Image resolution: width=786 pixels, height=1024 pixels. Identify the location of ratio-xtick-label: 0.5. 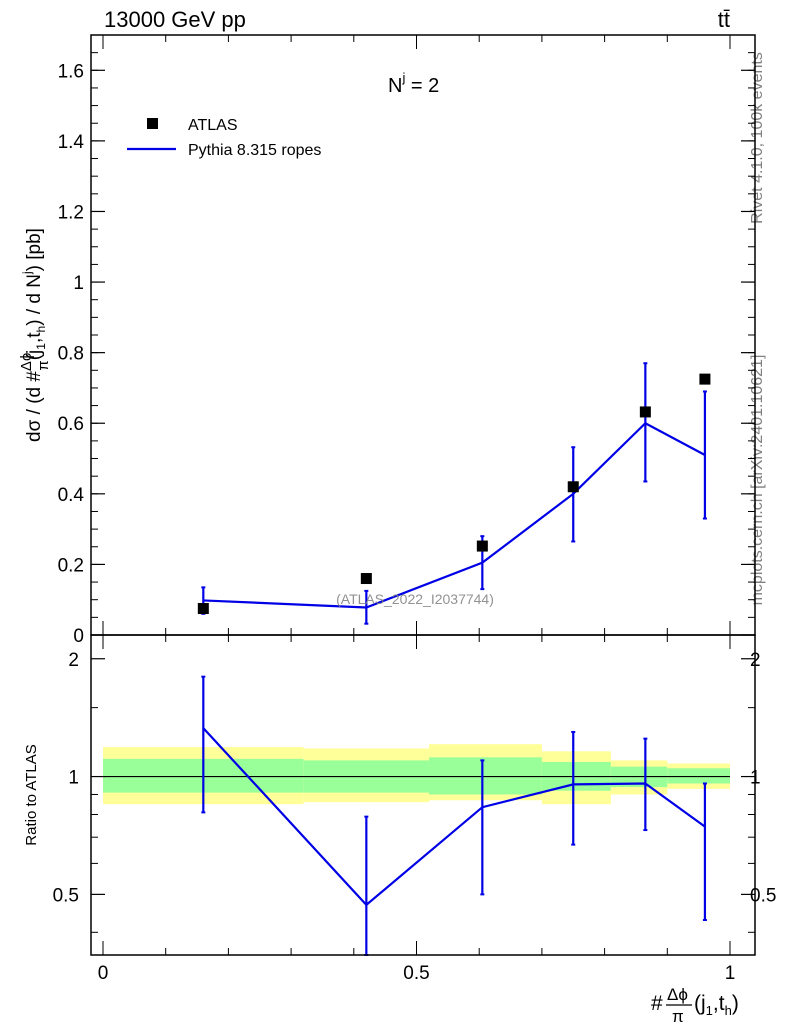
(416, 973).